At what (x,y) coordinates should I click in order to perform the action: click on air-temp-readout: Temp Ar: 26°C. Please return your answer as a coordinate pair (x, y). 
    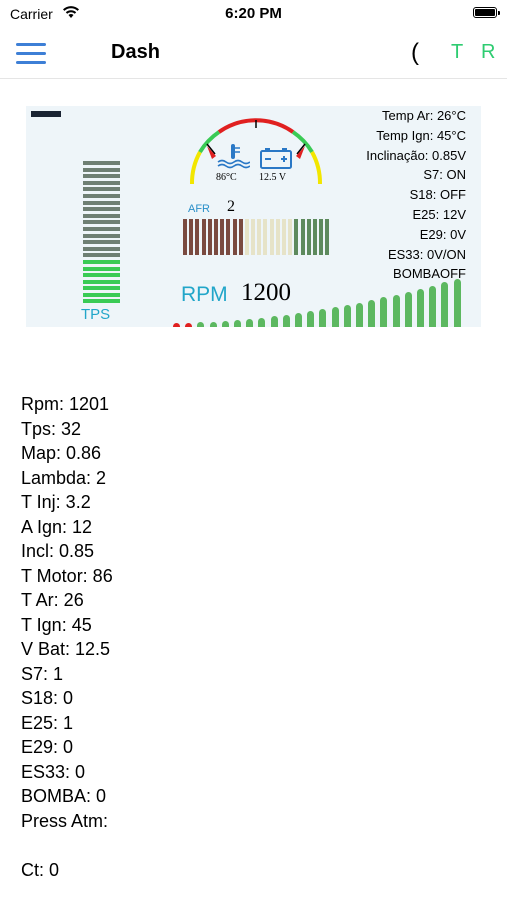
    Looking at the image, I should click on (424, 115).